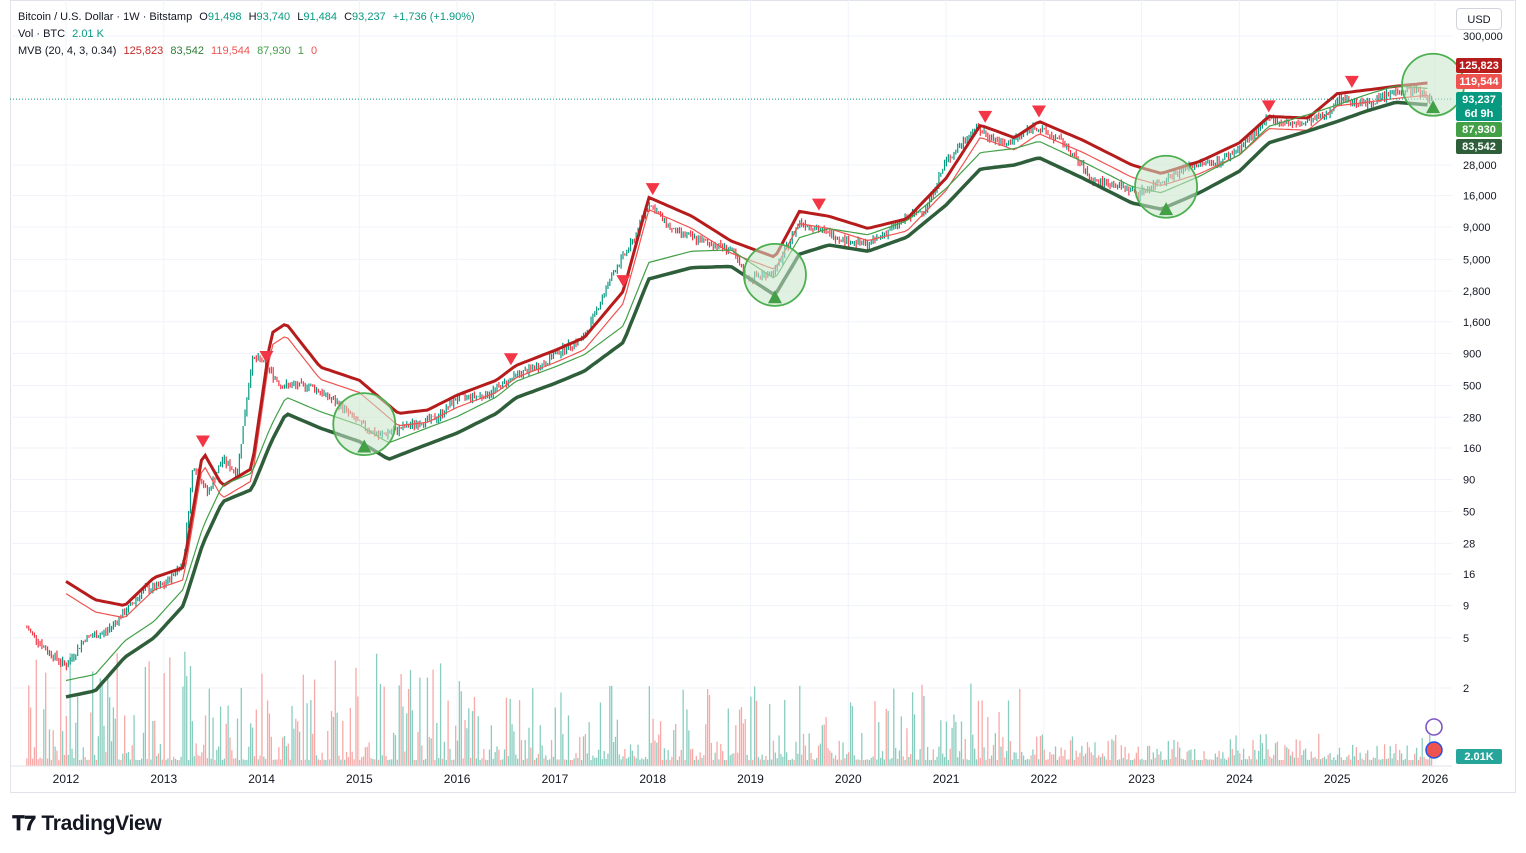 The height and width of the screenshot is (853, 1526). What do you see at coordinates (1472, 387) in the screenshot?
I see `y-tick-label: 500` at bounding box center [1472, 387].